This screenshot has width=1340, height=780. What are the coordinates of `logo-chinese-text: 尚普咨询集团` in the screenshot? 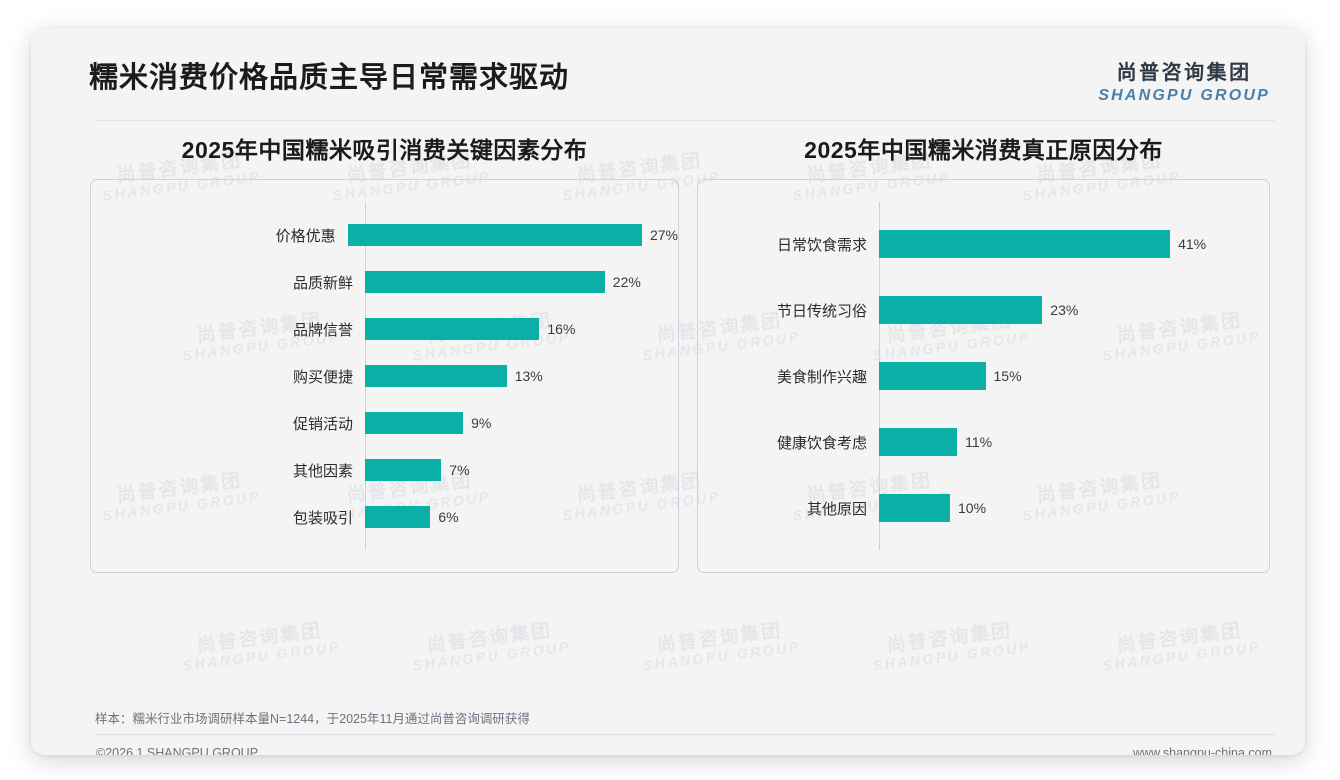 It's located at (1184, 73).